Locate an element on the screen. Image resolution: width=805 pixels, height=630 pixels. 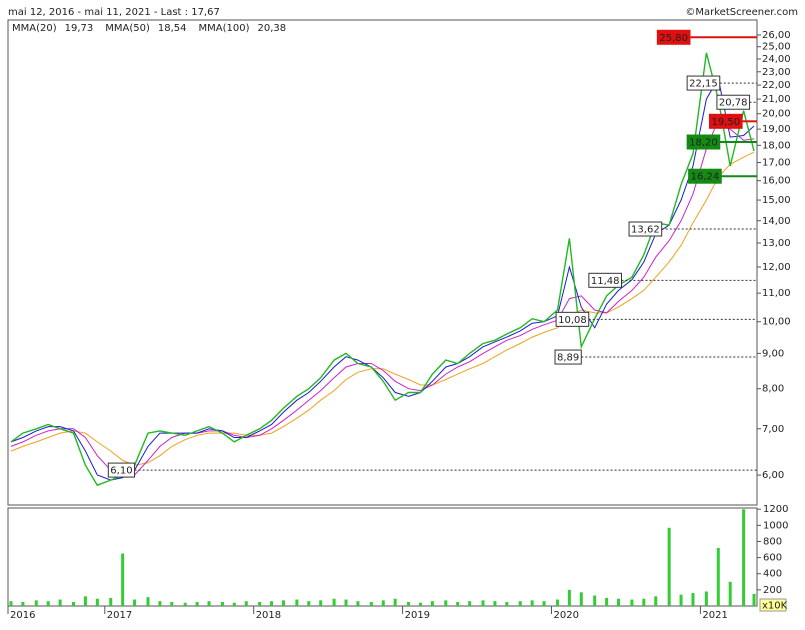
y-tick-label: 11,00 is located at coordinates (776, 293).